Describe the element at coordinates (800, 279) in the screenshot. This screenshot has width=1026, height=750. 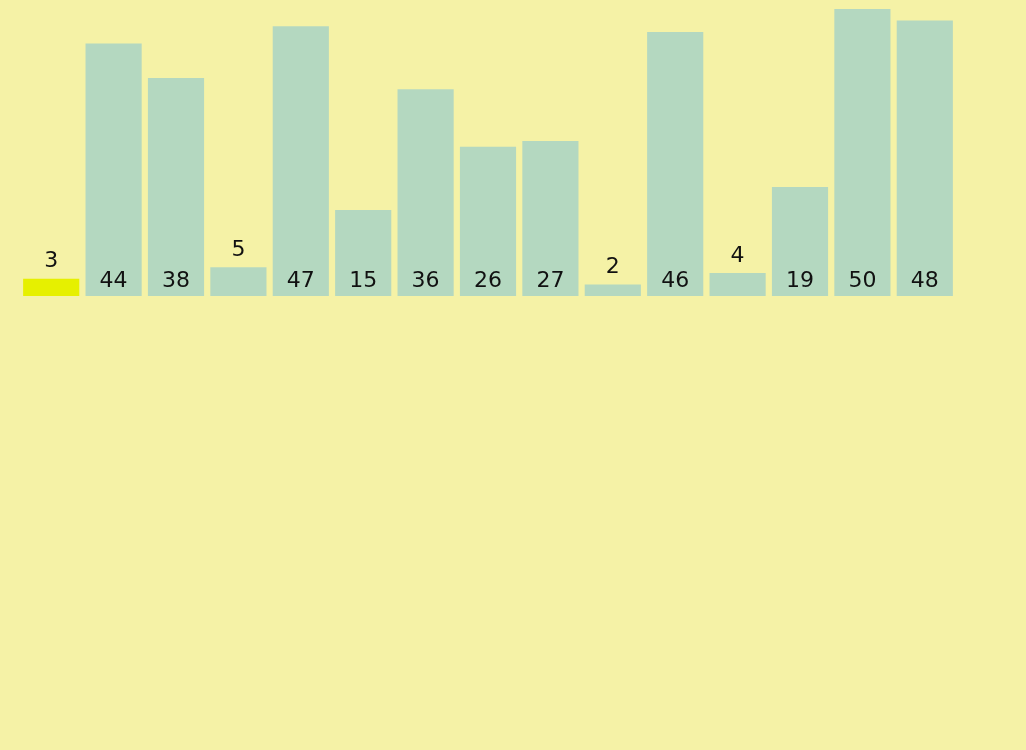
I see `data-label: 19` at that location.